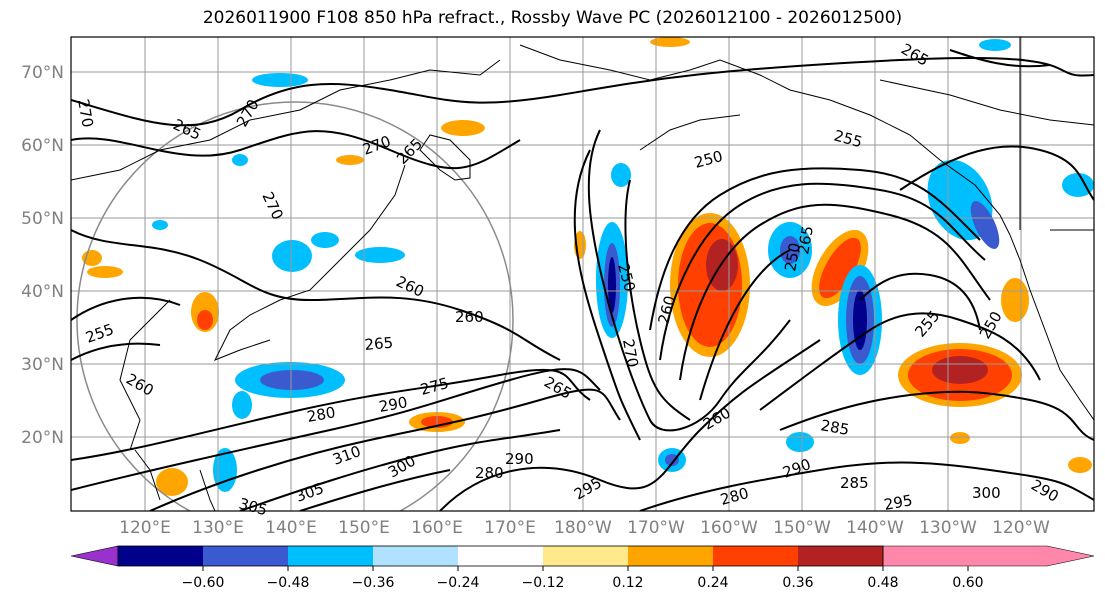 This screenshot has height=604, width=1105. I want to click on lon-label: 170°W, so click(656, 528).